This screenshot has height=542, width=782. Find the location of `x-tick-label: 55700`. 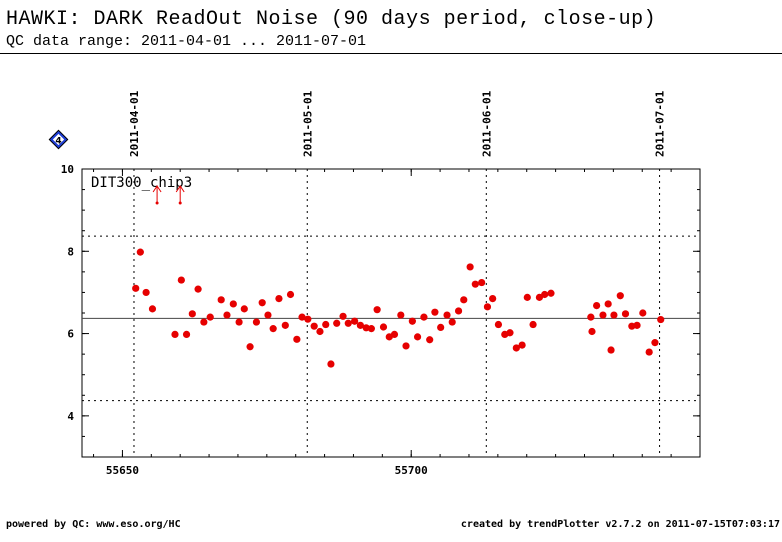

x-tick-label: 55700 is located at coordinates (411, 470).